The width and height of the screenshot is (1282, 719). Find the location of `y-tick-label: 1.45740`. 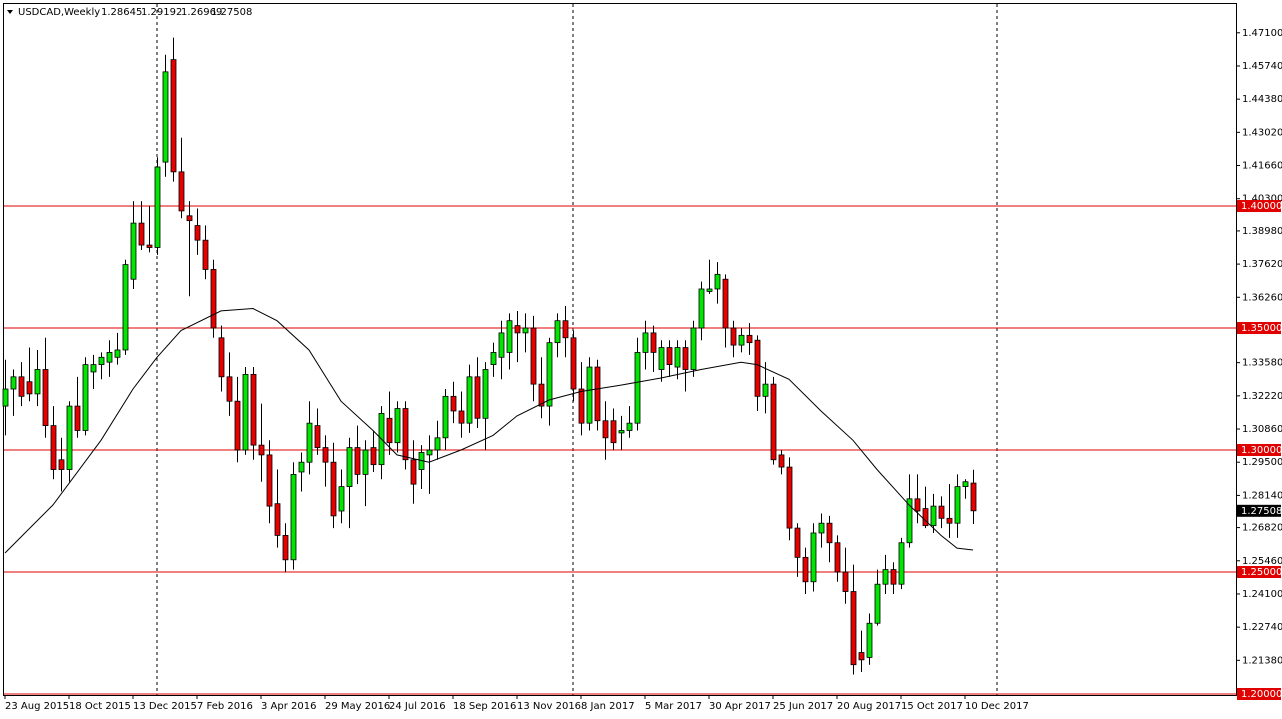

y-tick-label: 1.45740 is located at coordinates (1262, 66).